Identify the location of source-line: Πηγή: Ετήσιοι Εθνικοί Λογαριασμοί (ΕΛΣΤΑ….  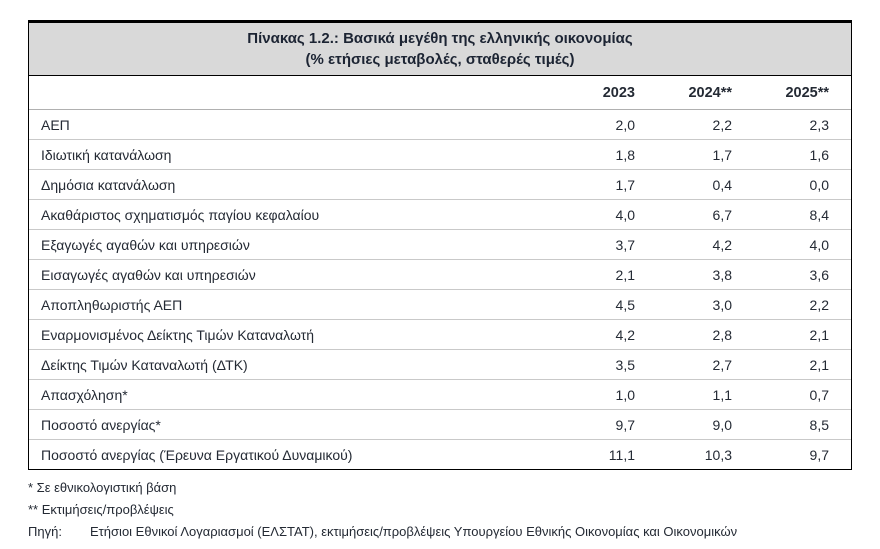
(440, 532).